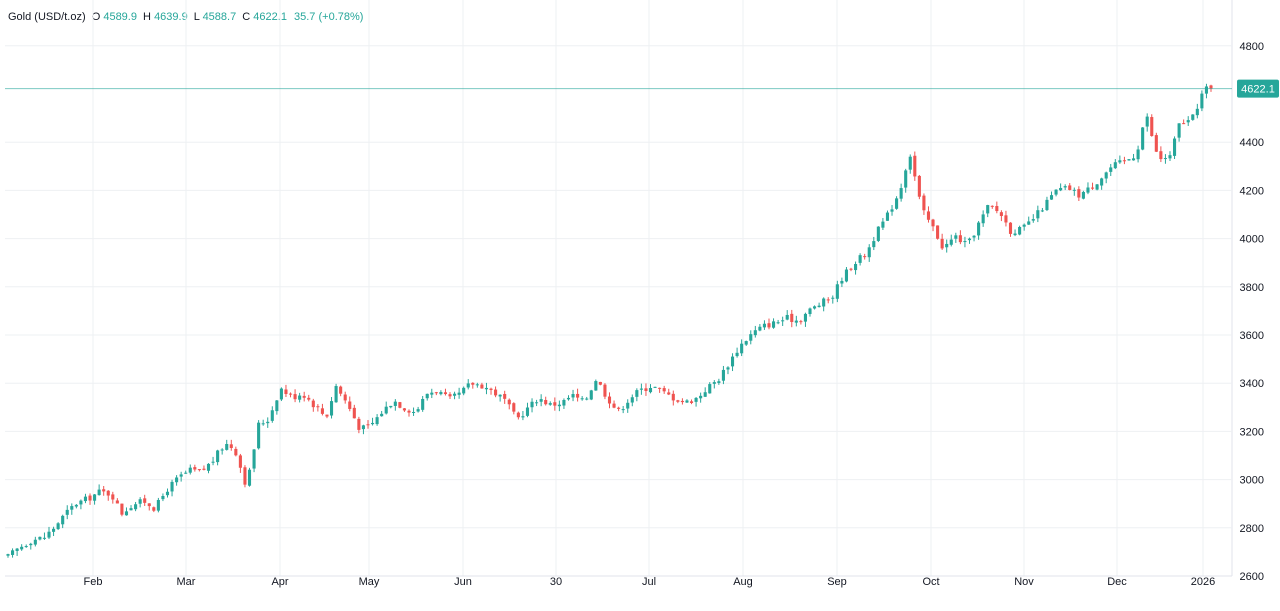  Describe the element at coordinates (1252, 240) in the screenshot. I see `y-tick-label: 4000` at that location.